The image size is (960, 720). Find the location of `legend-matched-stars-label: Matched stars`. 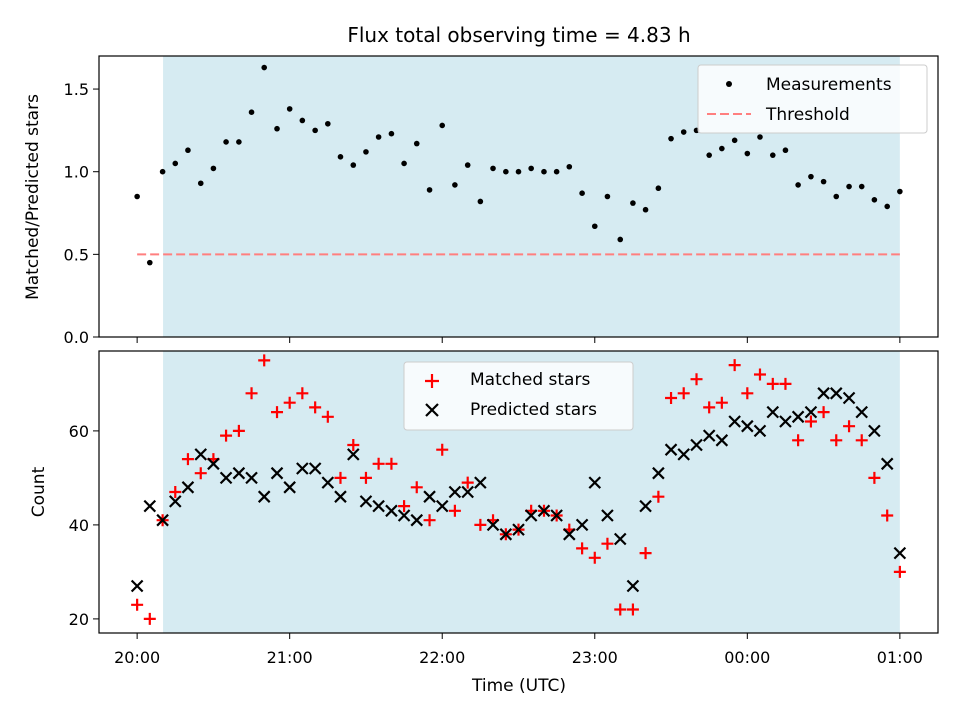

legend-matched-stars-label: Matched stars is located at coordinates (530, 380).